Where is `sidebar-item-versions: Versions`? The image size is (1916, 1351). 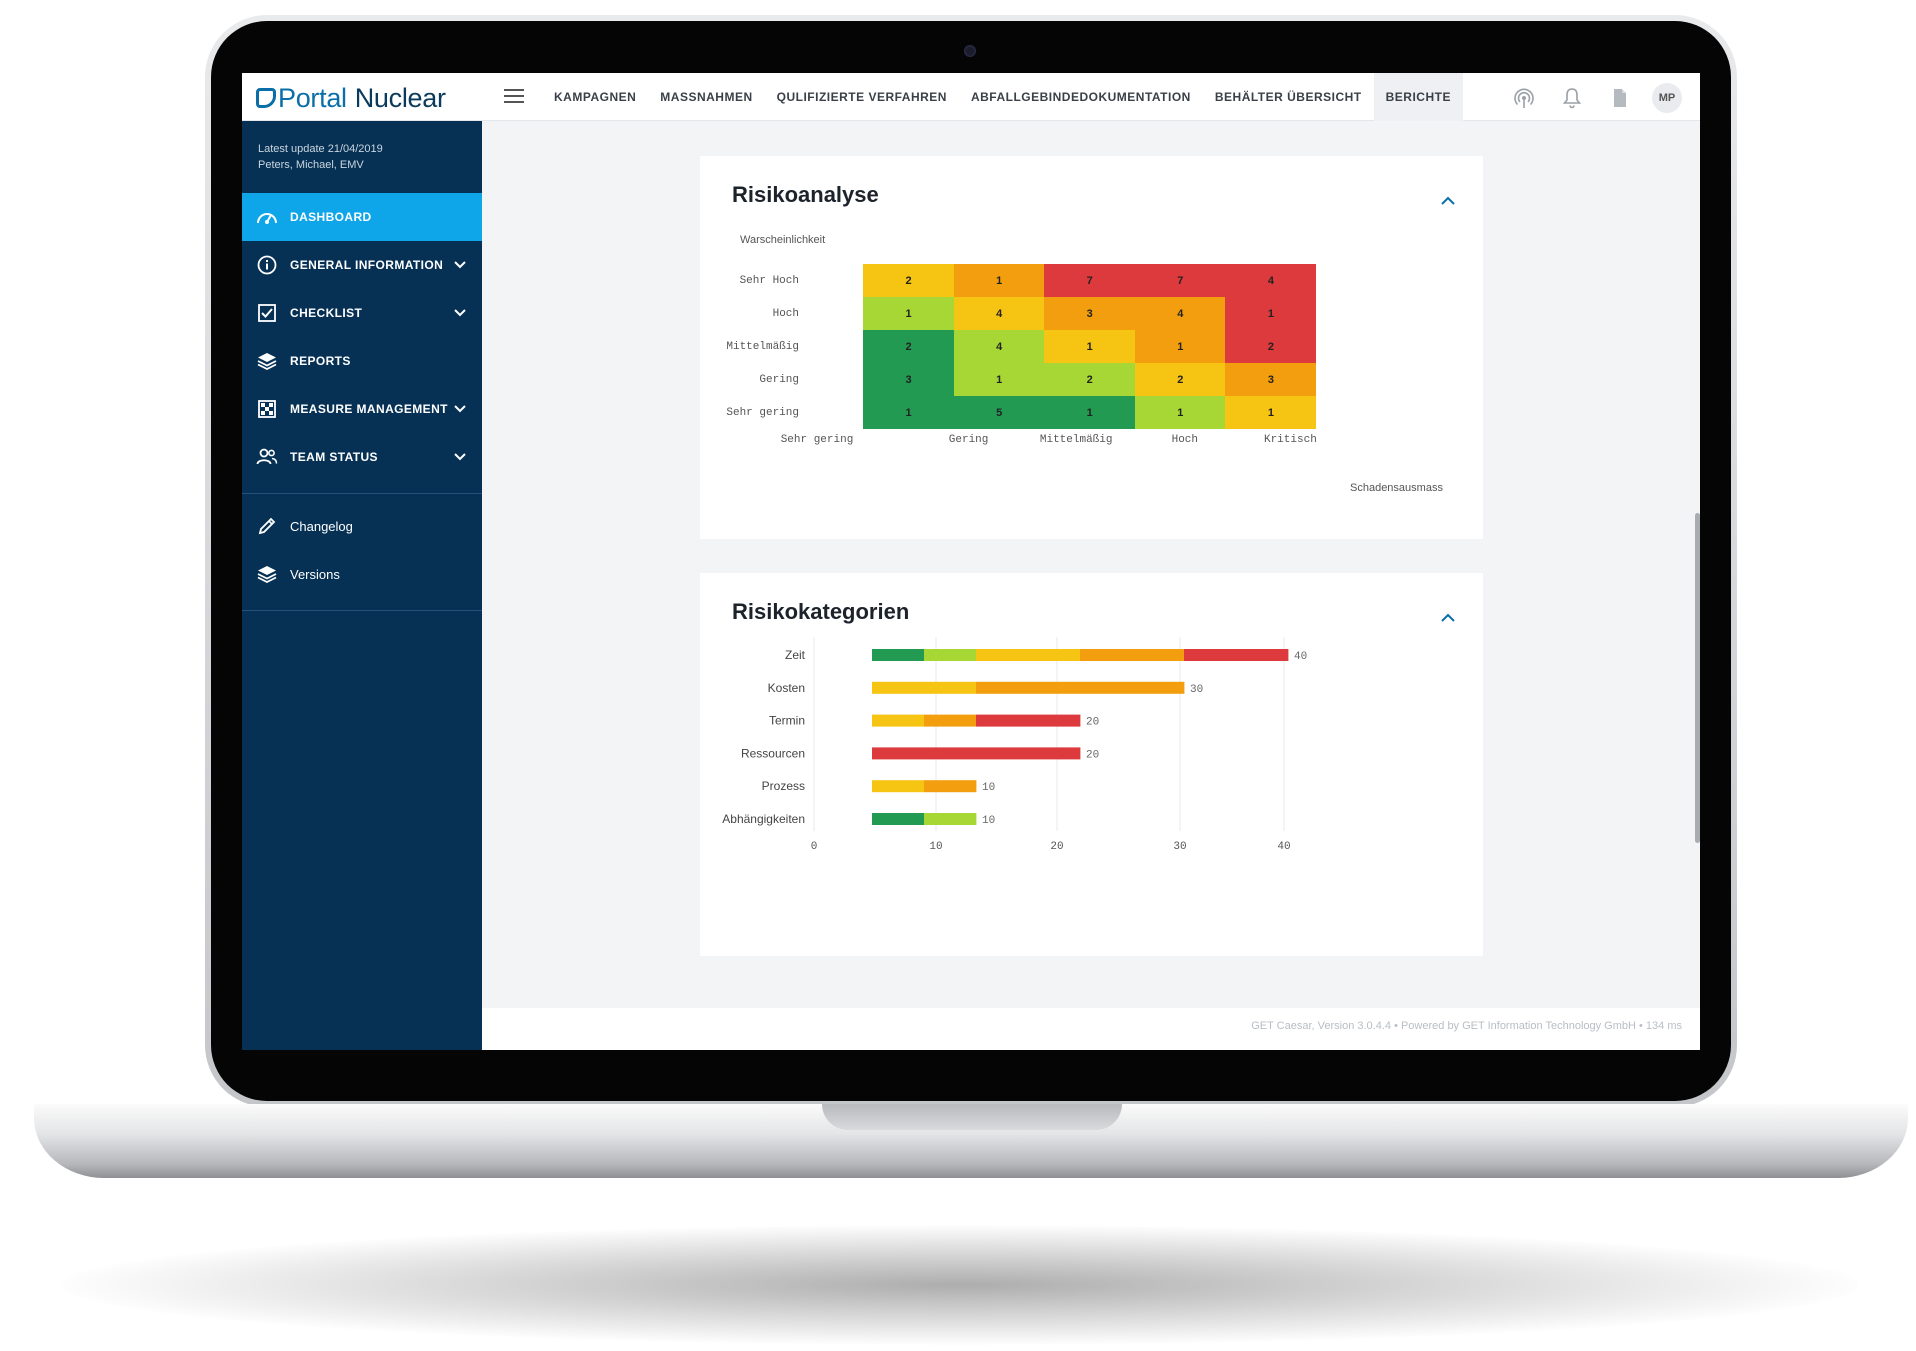 sidebar-item-versions: Versions is located at coordinates (362, 574).